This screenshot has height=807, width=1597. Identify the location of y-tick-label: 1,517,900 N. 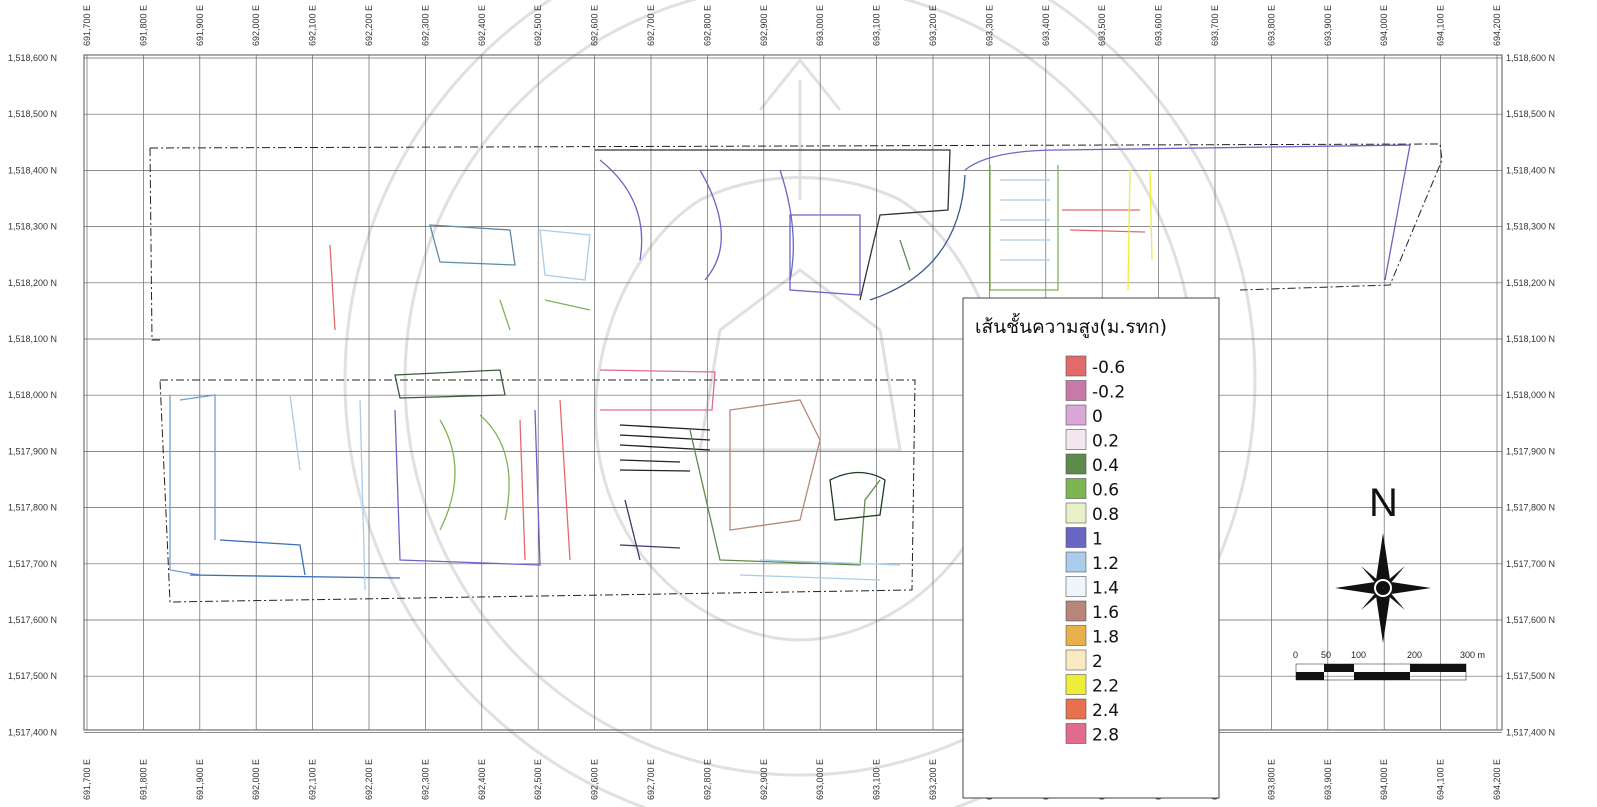
(32, 451).